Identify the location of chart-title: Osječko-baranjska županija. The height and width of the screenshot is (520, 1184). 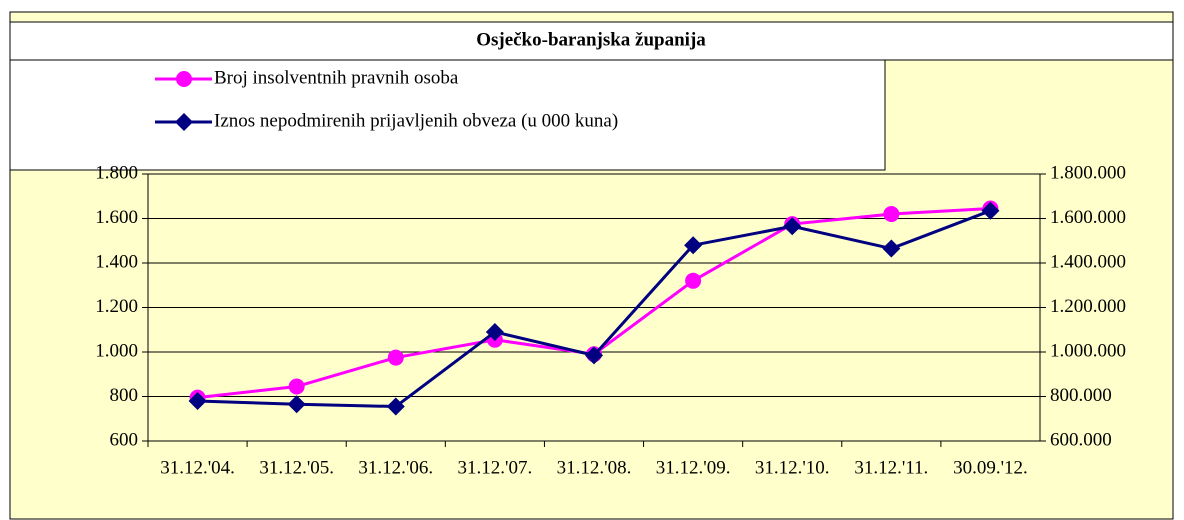
(591, 39).